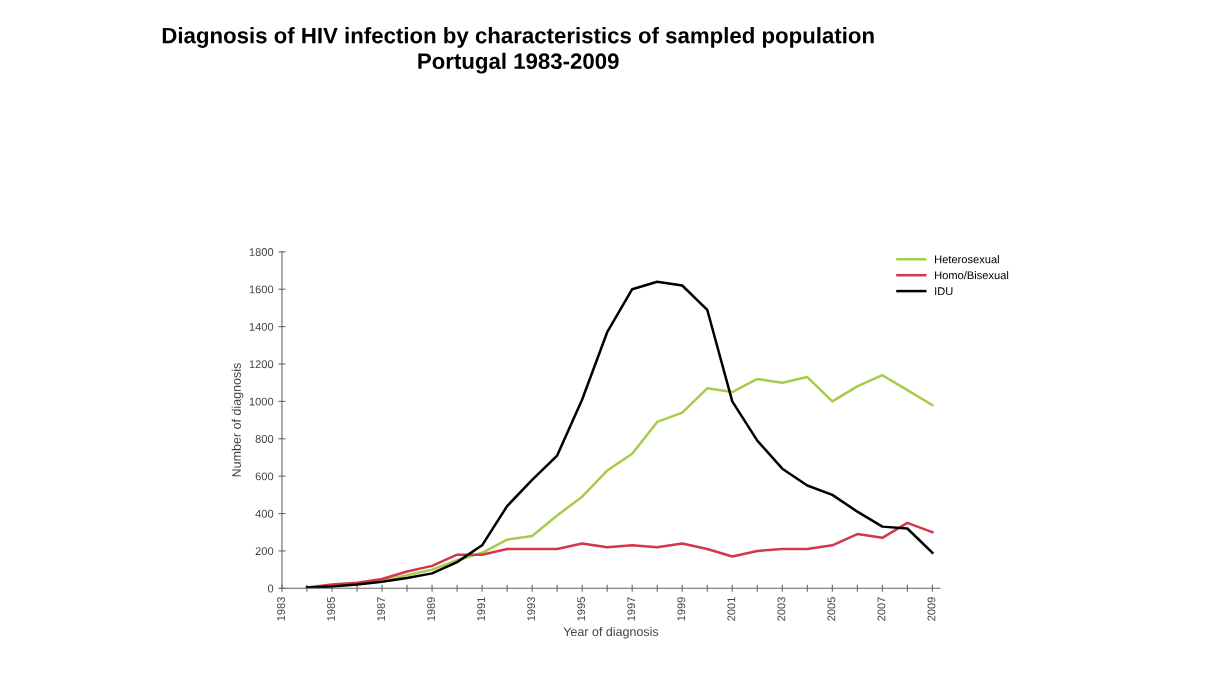 This screenshot has width=1205, height=677. What do you see at coordinates (681, 609) in the screenshot?
I see `x-tick-label: 1999` at bounding box center [681, 609].